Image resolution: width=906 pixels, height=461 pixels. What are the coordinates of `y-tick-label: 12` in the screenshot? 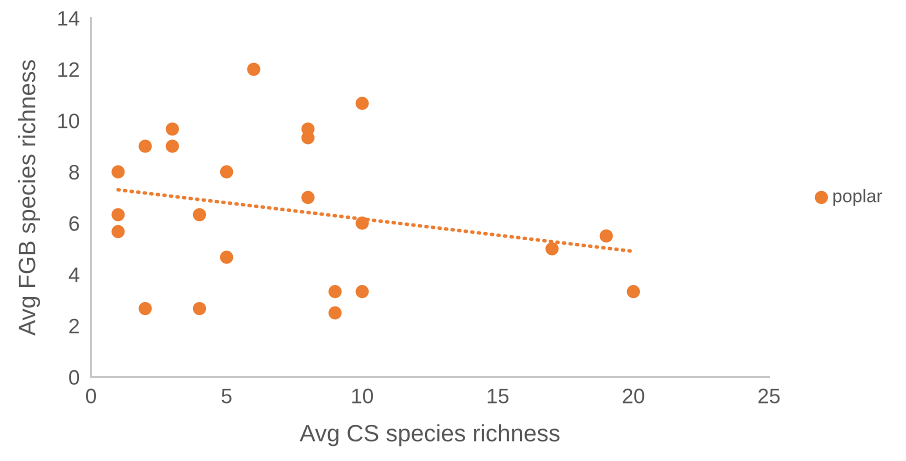 It's located at (68, 69).